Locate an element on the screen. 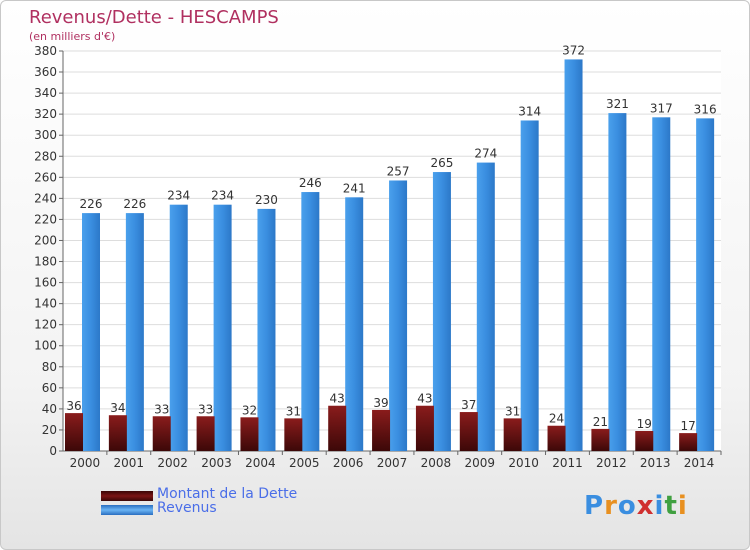  y-tick-label: 100 is located at coordinates (45, 346).